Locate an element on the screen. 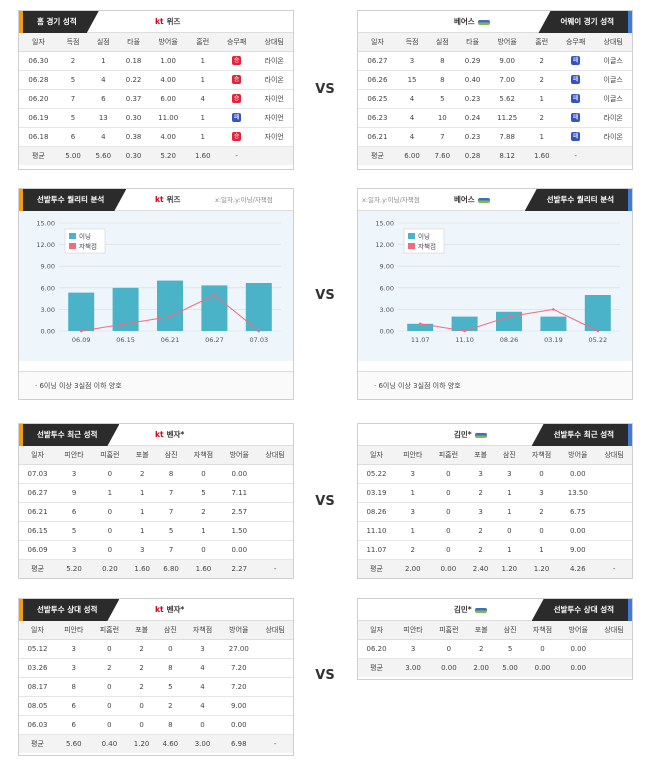  legend-swatch is located at coordinates (411, 236).